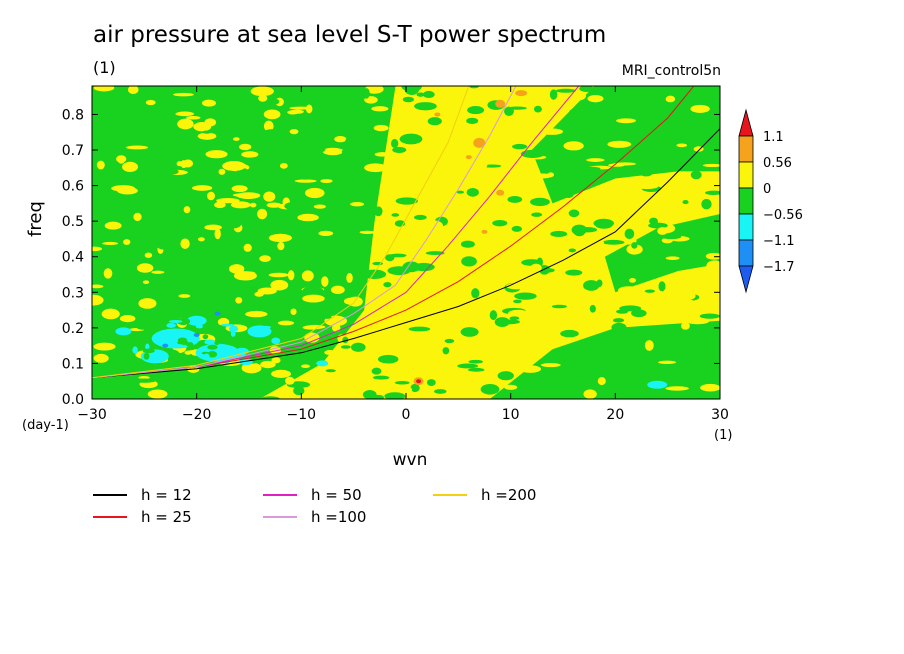 Image resolution: width=904 pixels, height=654 pixels. What do you see at coordinates (406, 415) in the screenshot?
I see `x-tick-label: 0` at bounding box center [406, 415].